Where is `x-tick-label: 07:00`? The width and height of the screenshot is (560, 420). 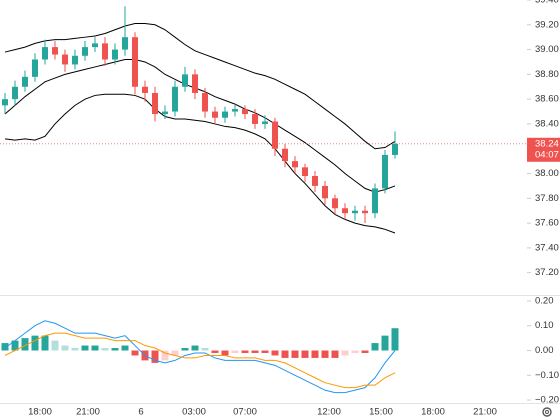 x-tick-label: 07:00 is located at coordinates (245, 412).